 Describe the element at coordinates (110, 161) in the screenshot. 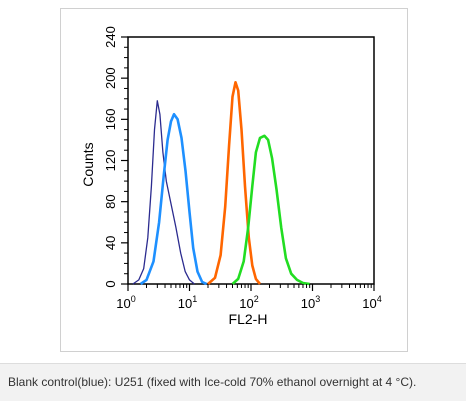

I see `y-tick-label: 120` at that location.